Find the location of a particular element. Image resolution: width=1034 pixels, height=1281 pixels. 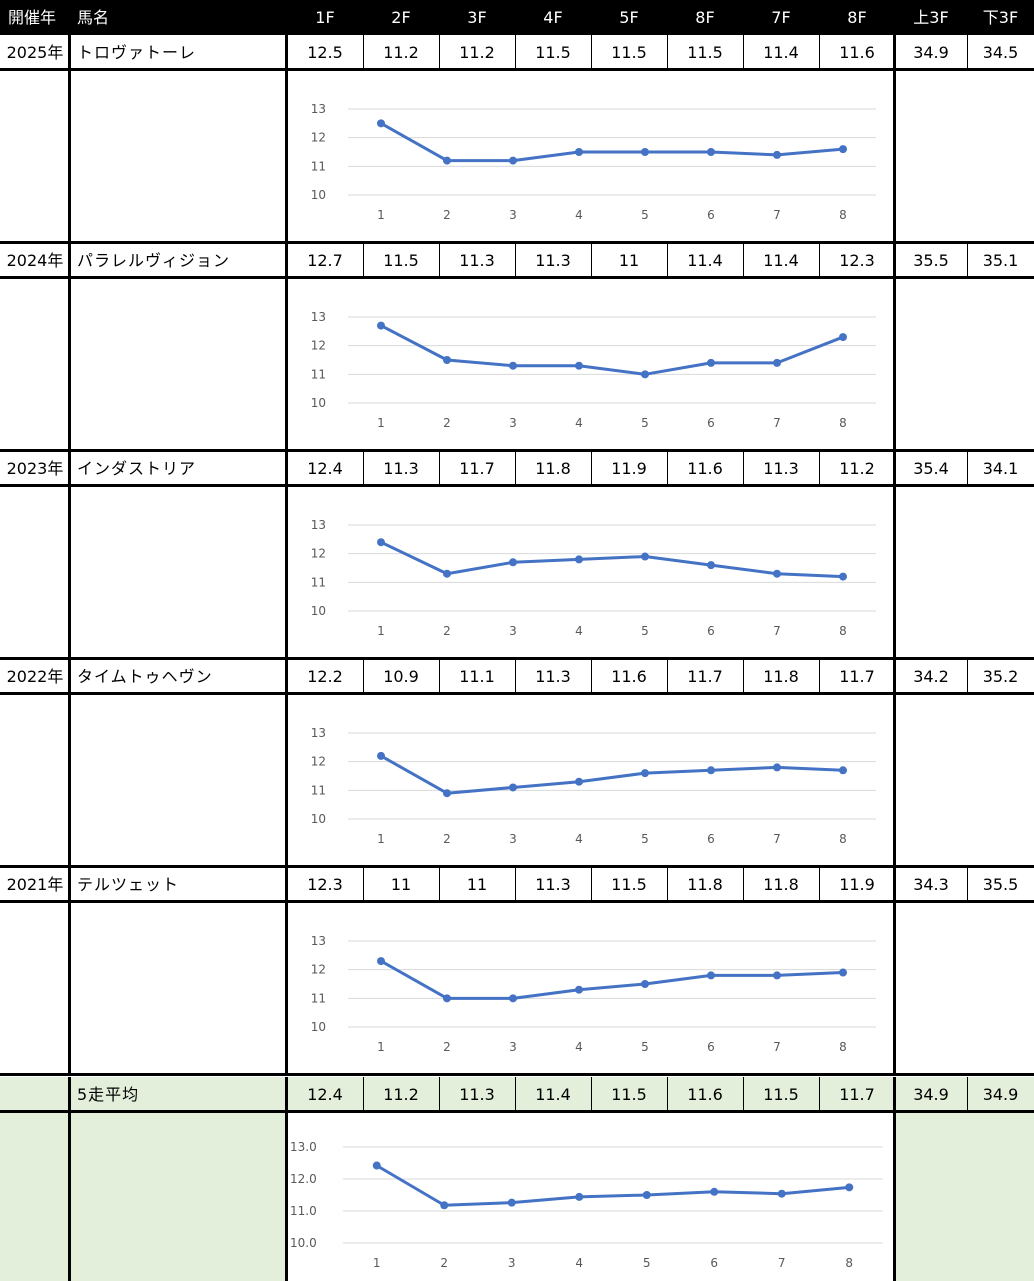

horse-name: タイムトゥヘヴン is located at coordinates (145, 676).